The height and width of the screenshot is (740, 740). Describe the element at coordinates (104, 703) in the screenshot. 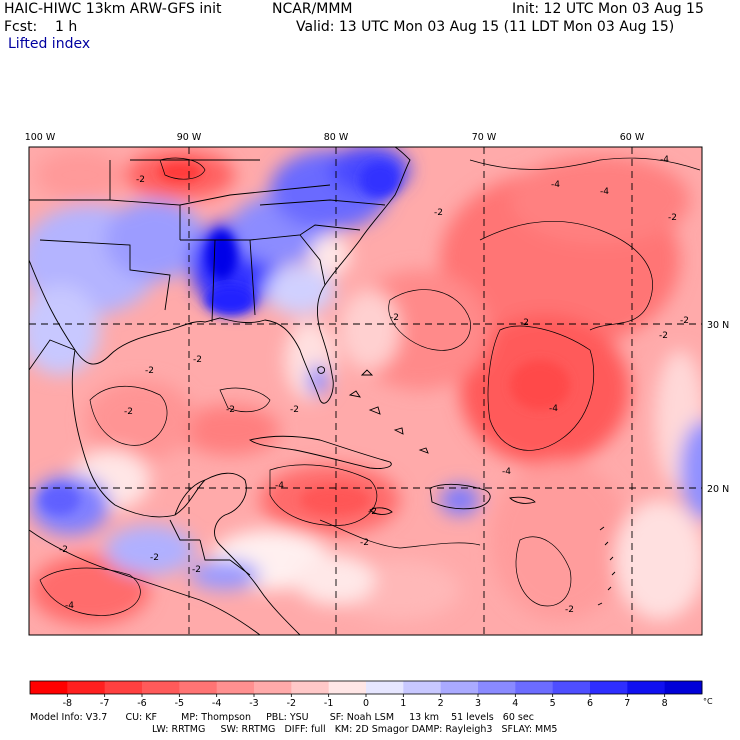

I see `colorbar-tick-label: -7` at that location.